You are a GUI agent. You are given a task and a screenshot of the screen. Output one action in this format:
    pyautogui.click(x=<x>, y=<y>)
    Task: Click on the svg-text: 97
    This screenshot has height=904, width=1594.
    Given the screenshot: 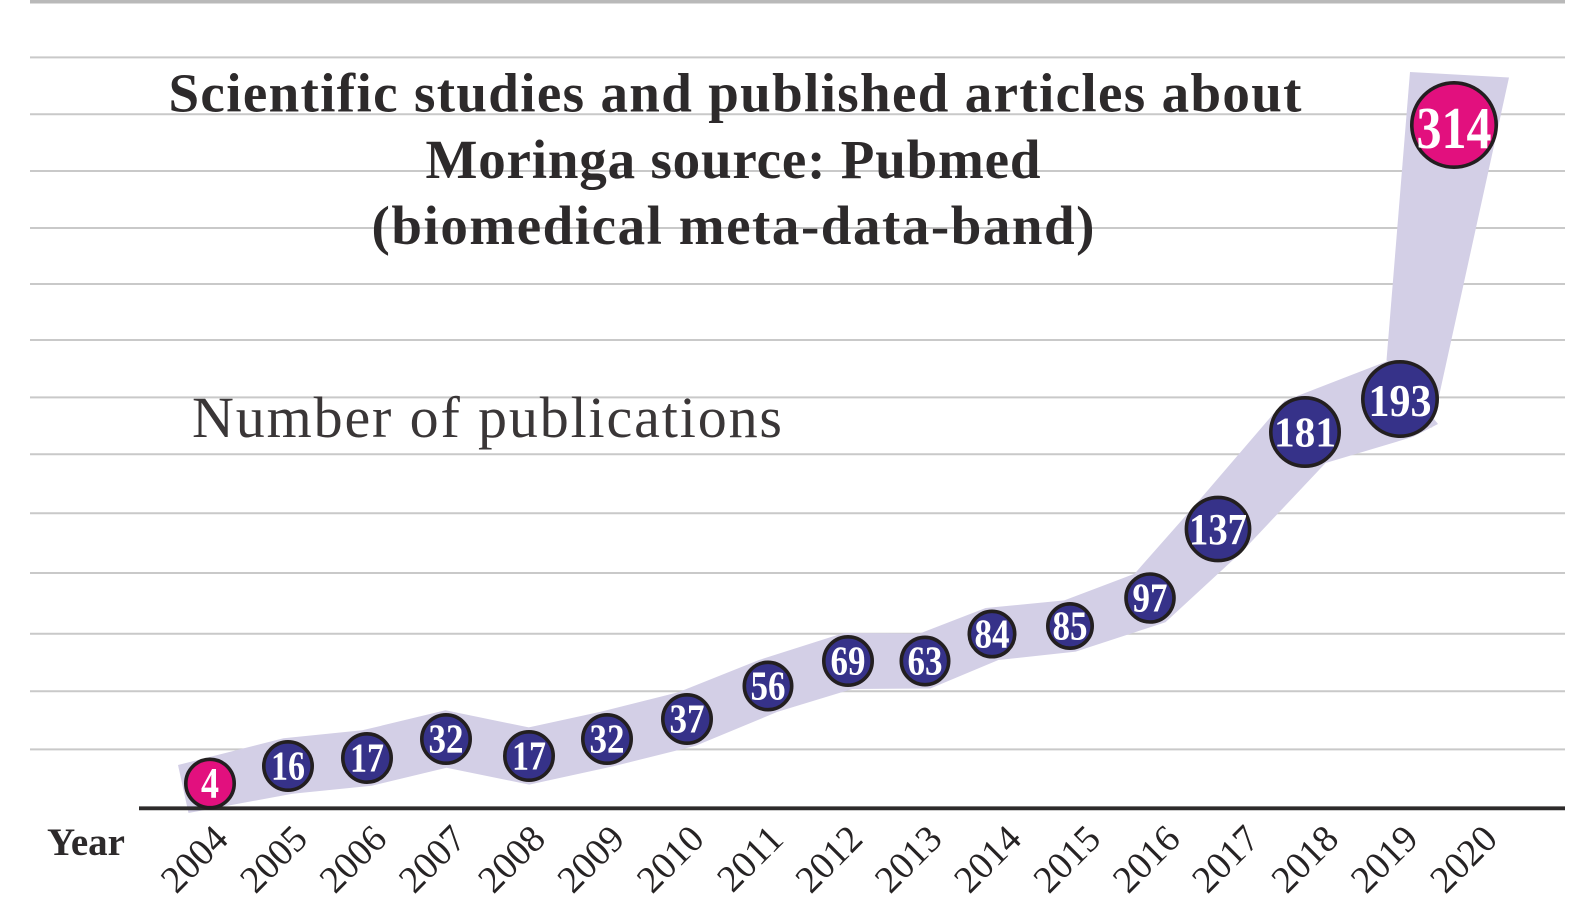 What is the action you would take?
    pyautogui.click(x=1150, y=598)
    